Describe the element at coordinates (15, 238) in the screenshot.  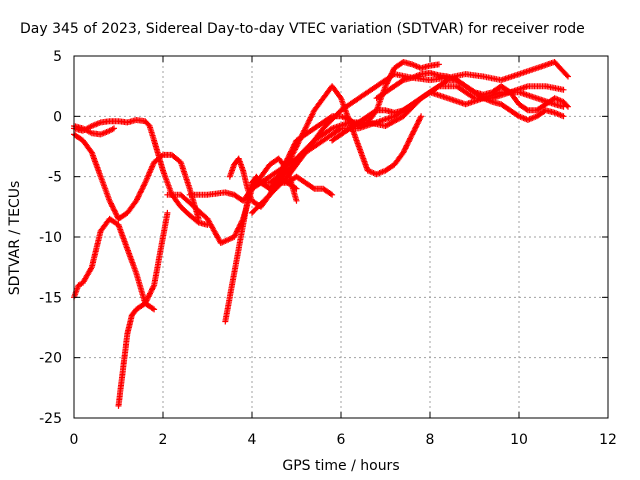
I see `y-axis-title: SDTVAR / TECUs` at that location.